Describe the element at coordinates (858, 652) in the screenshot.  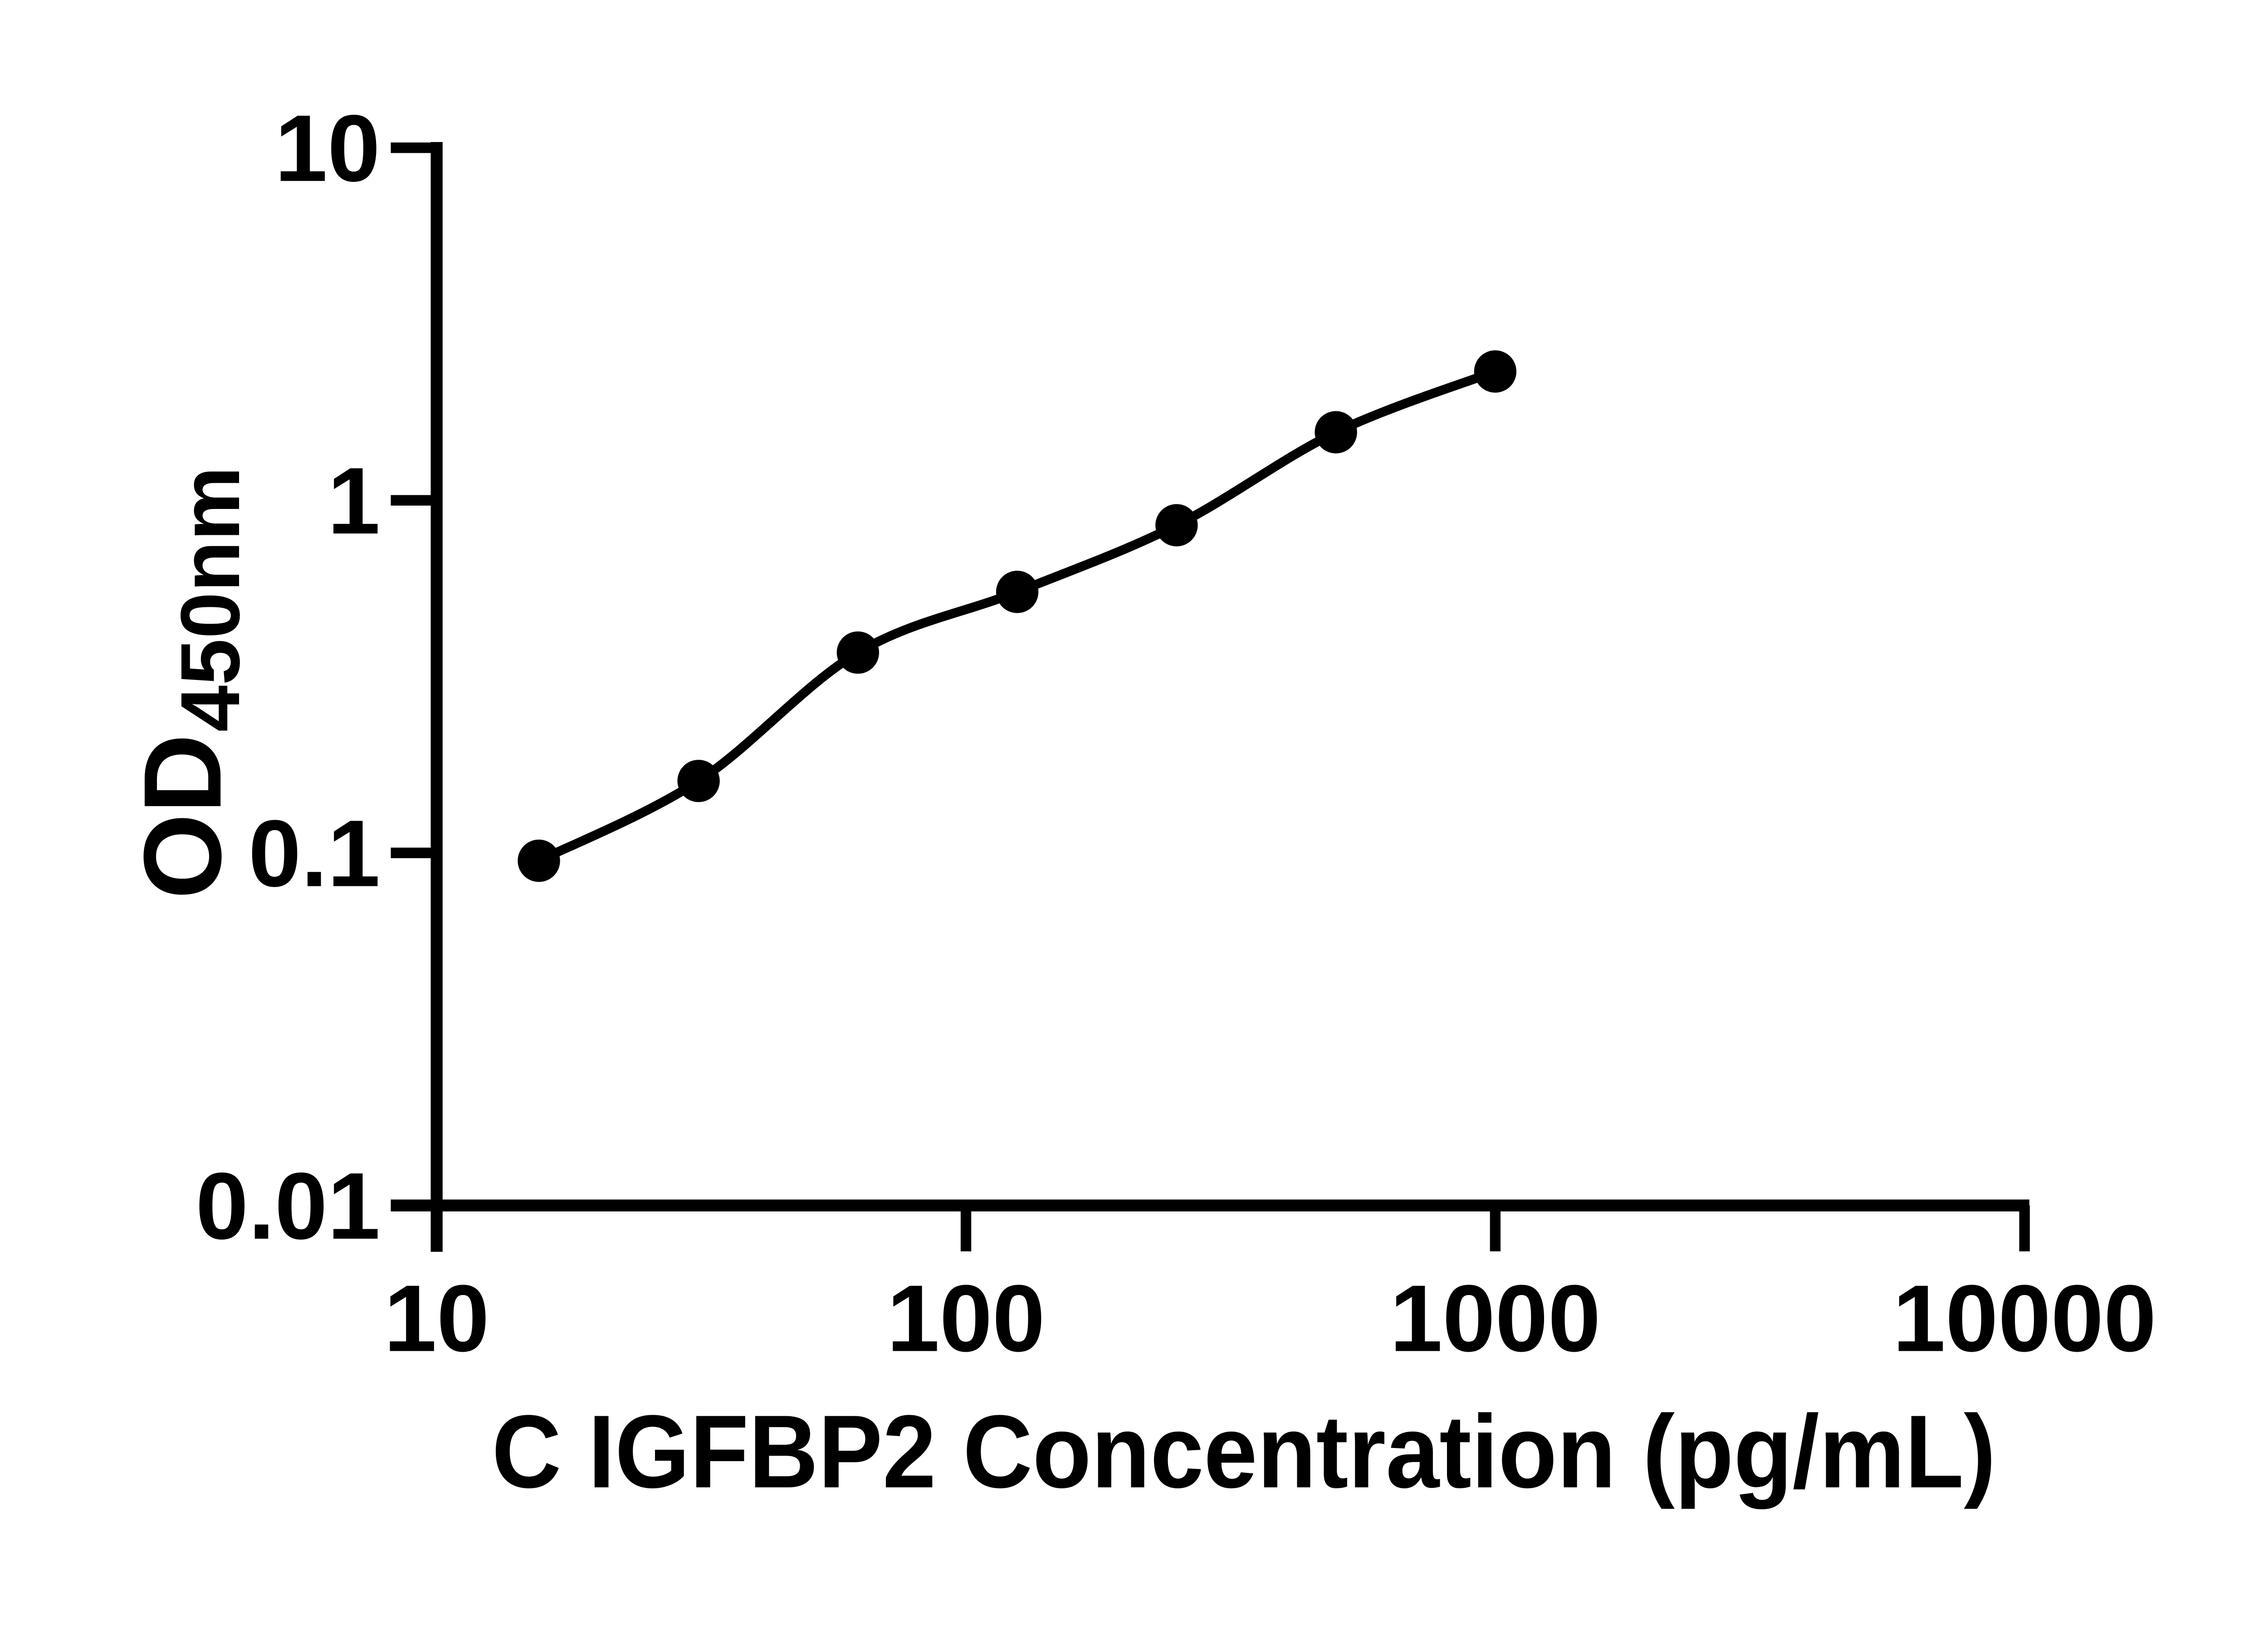
I see `data-point-62.5` at that location.